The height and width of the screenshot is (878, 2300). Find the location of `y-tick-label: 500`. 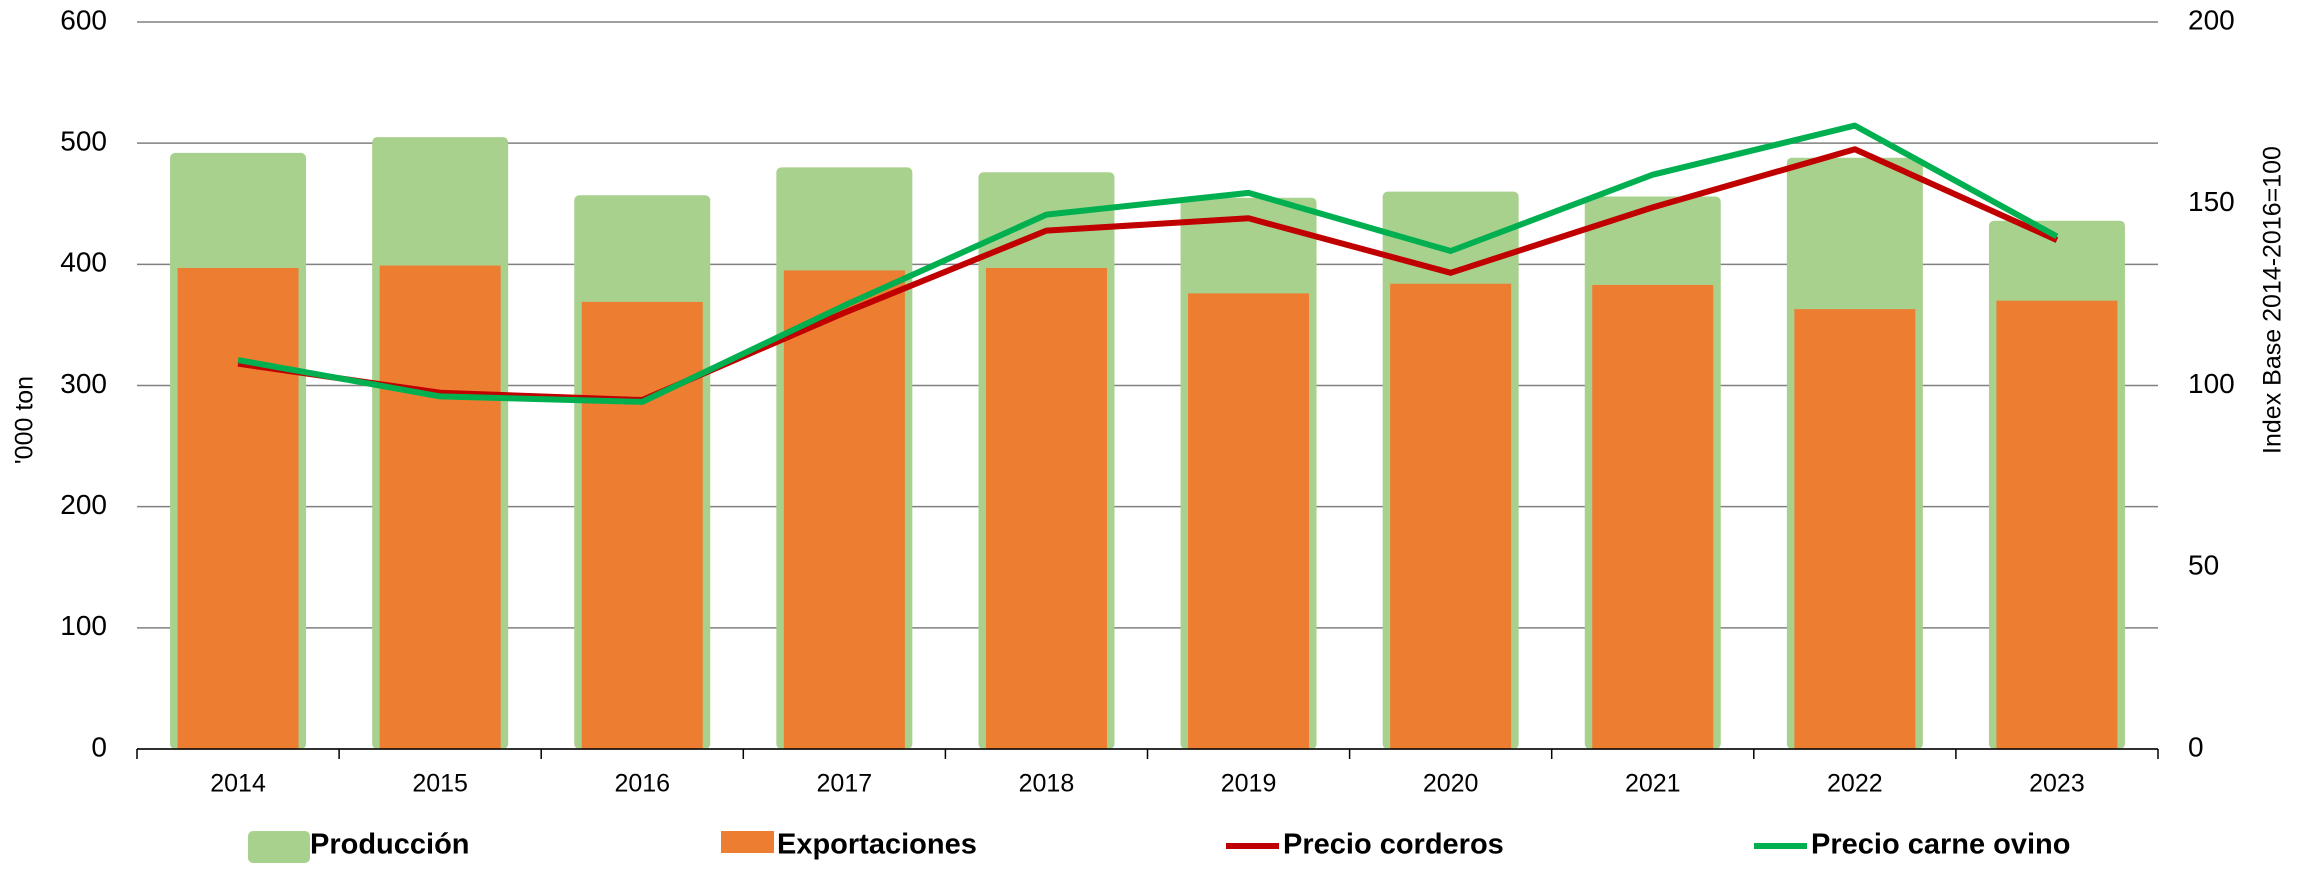

y-tick-label: 500 is located at coordinates (83, 141).